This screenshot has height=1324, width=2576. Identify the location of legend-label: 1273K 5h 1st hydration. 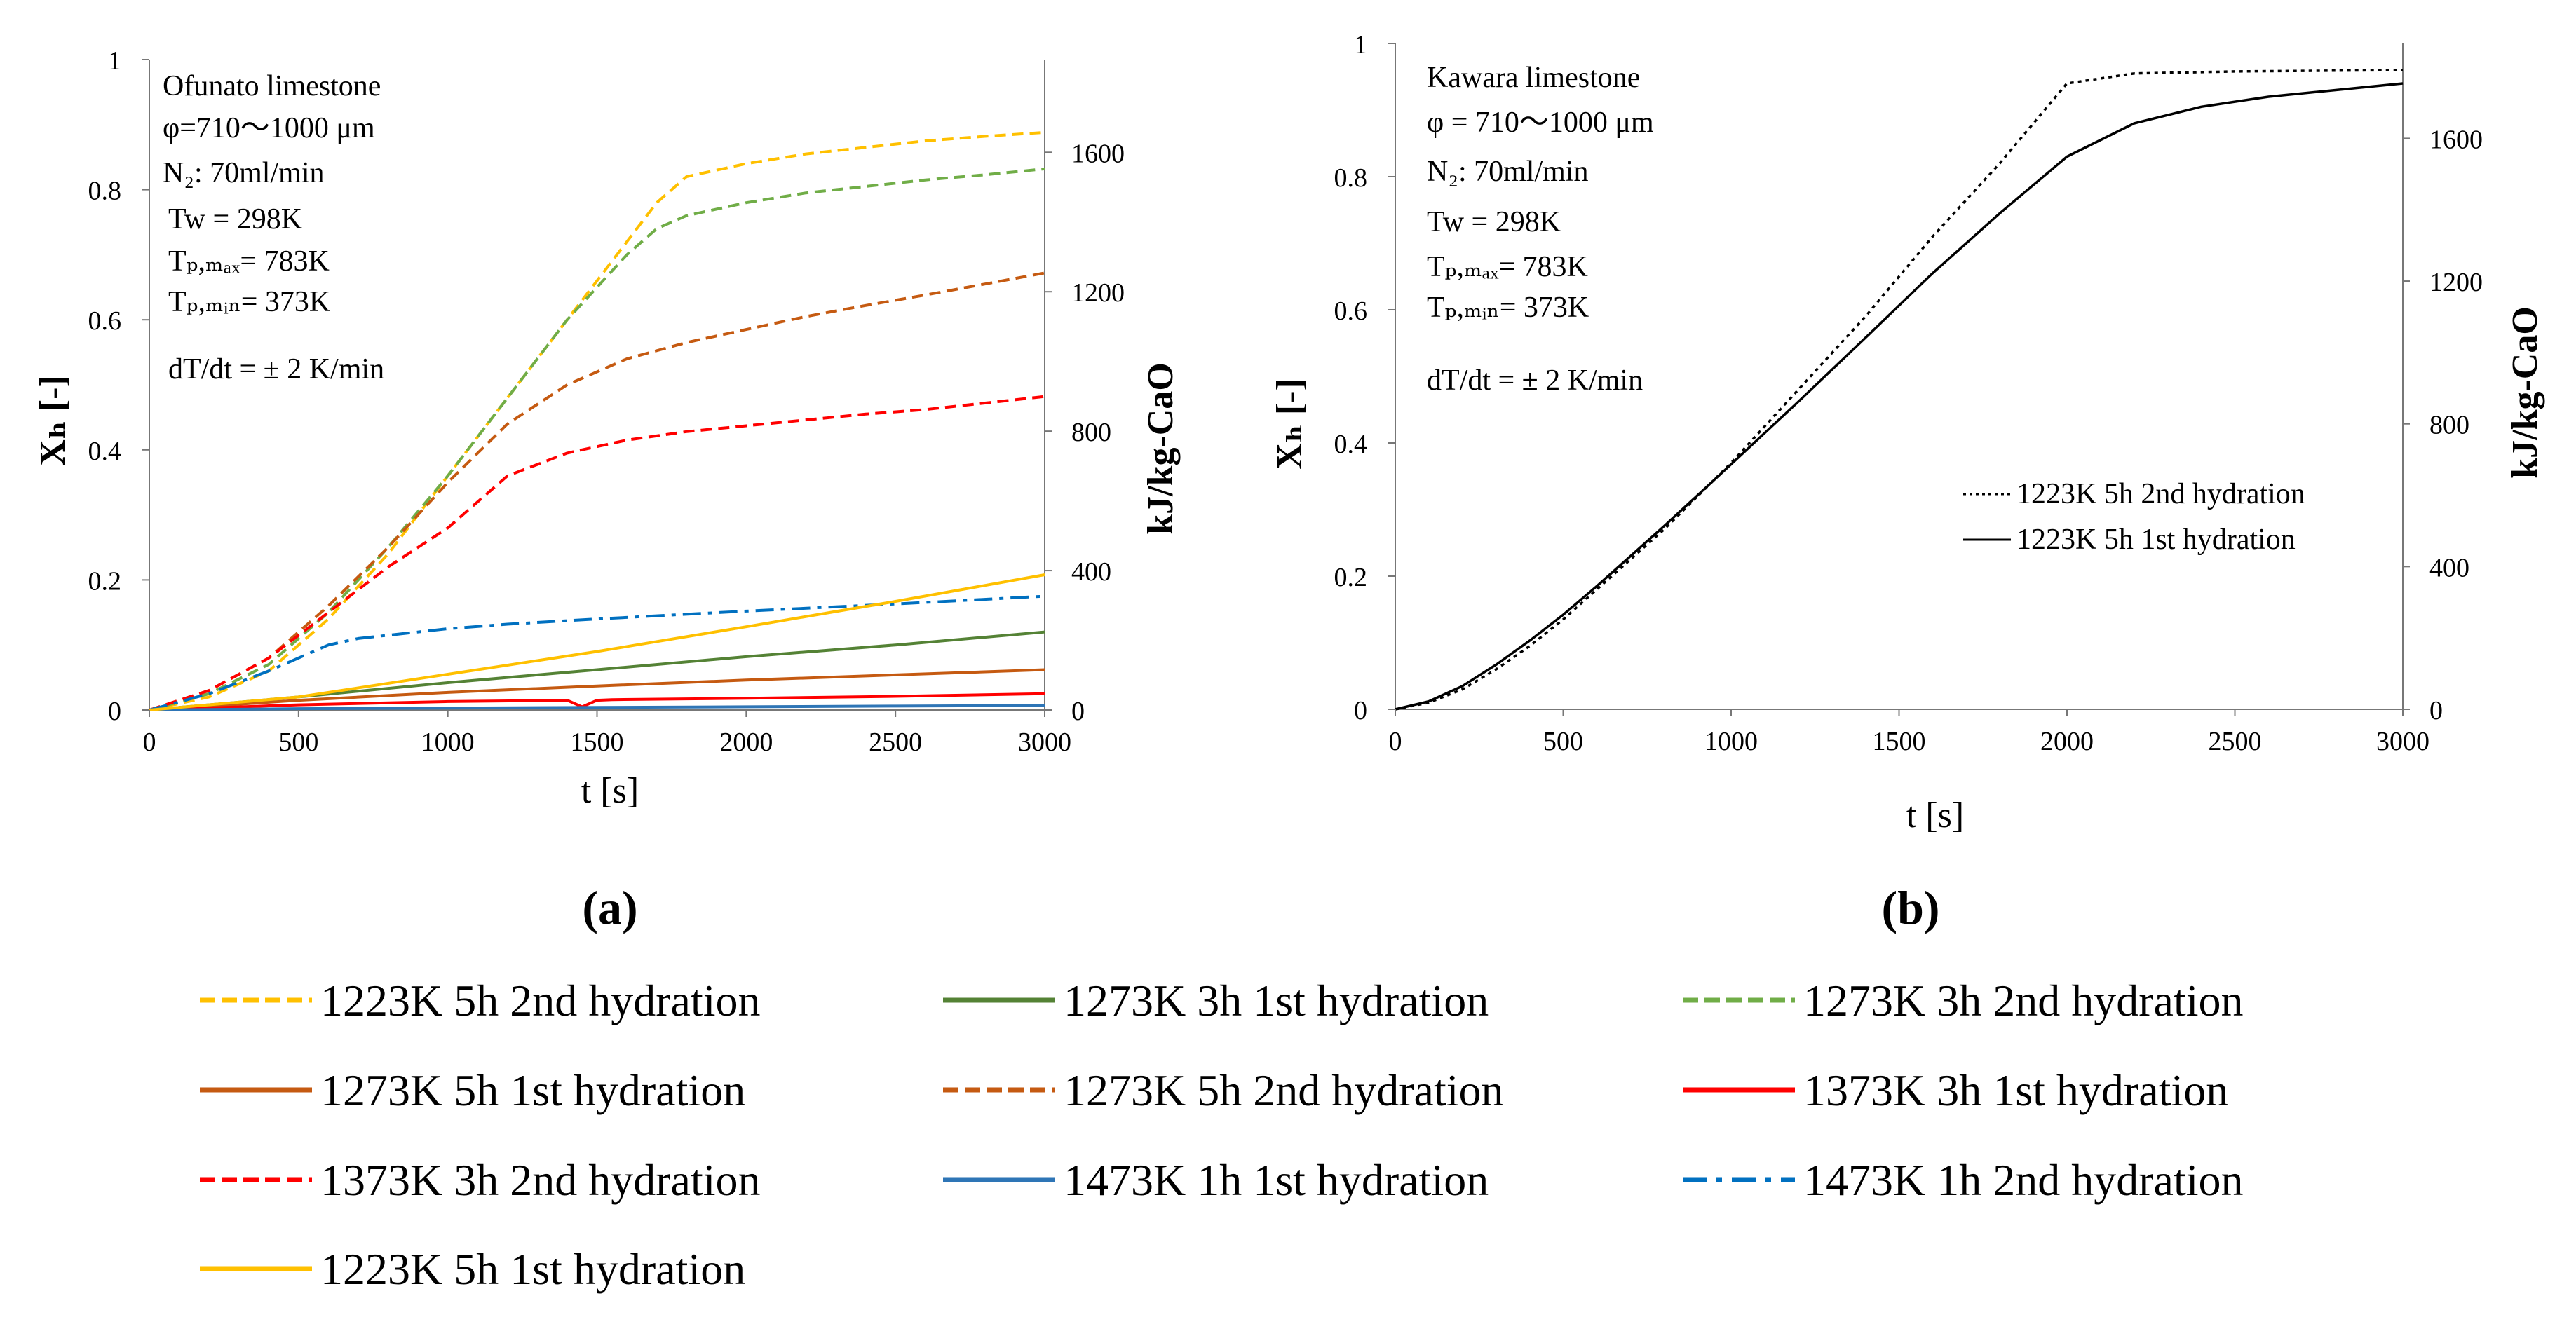
(532, 1090).